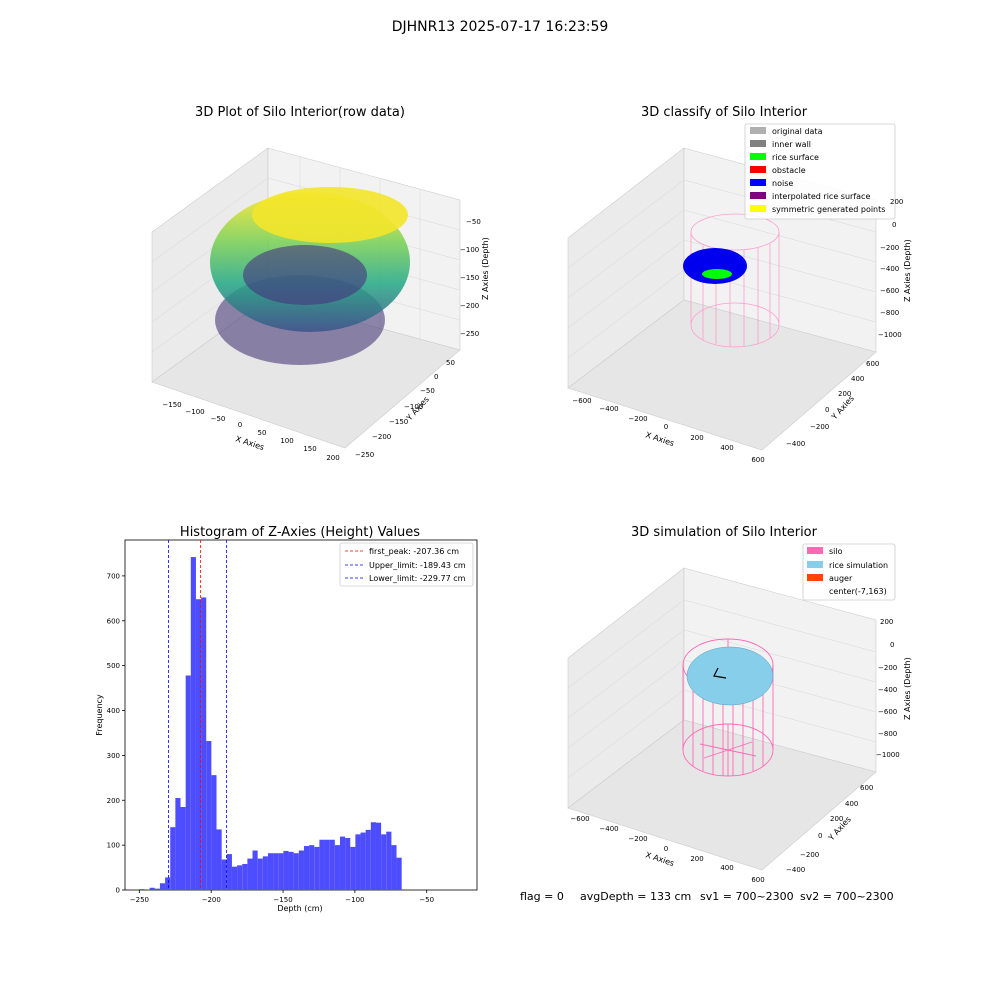 The height and width of the screenshot is (1000, 1000). What do you see at coordinates (116, 733) in the screenshot?
I see `histogram-y-ticks: 0 100 200 300 400 500 600 700` at bounding box center [116, 733].